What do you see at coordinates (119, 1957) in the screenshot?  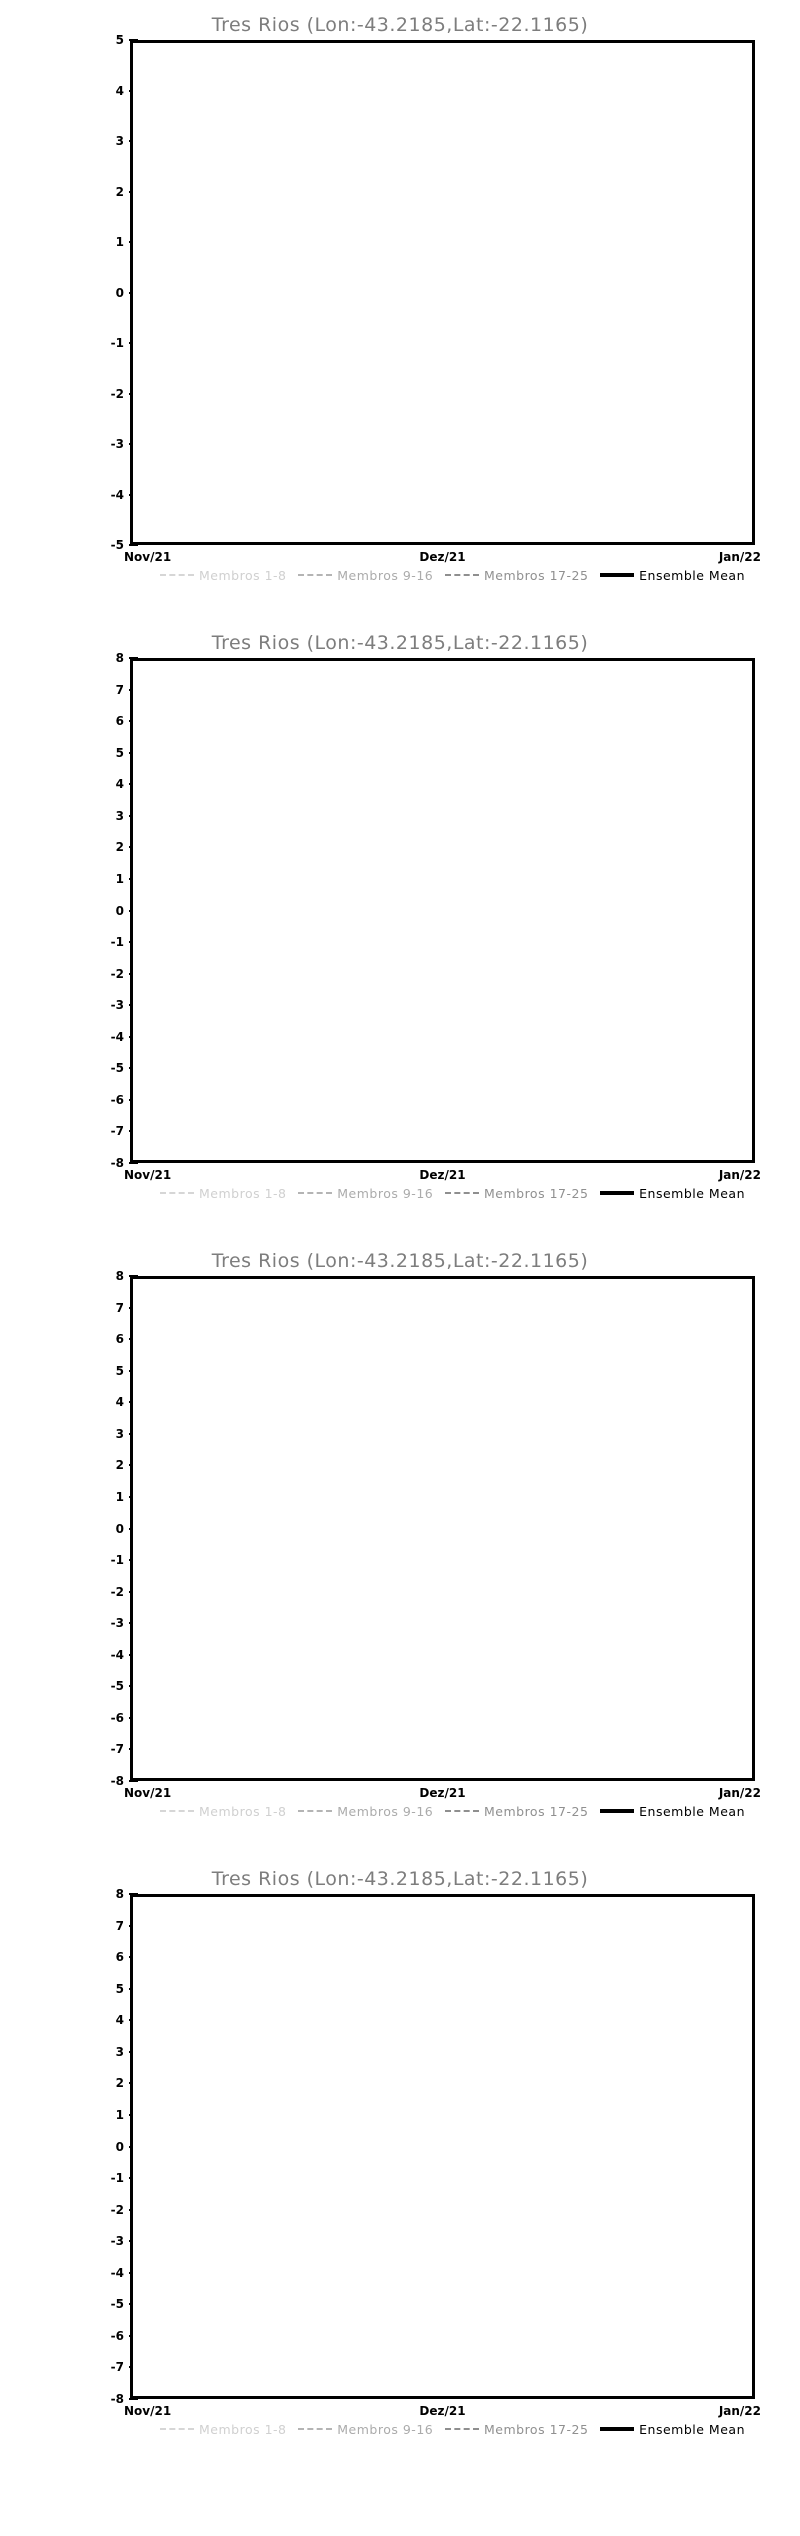 I see `y-tick-label: 6` at bounding box center [119, 1957].